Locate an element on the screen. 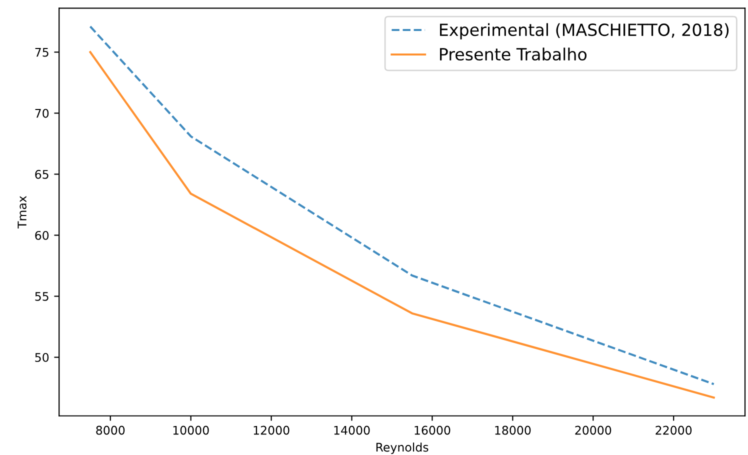  x-axis-title: Reynolds is located at coordinates (402, 448).